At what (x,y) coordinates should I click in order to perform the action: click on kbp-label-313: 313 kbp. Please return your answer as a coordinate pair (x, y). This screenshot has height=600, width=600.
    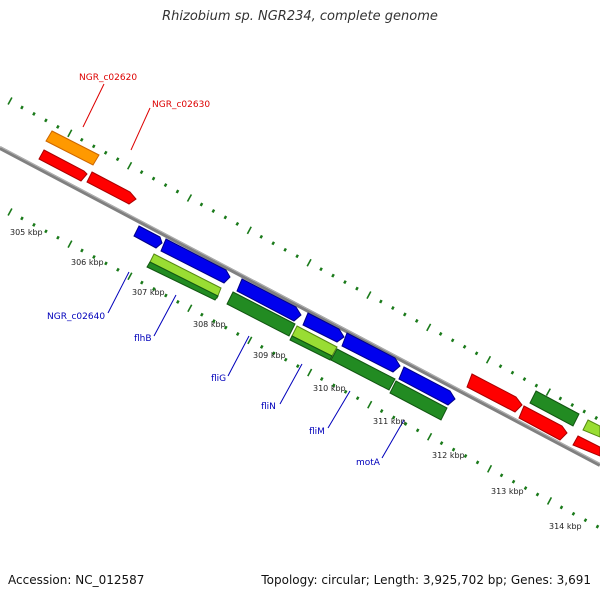
    Looking at the image, I should click on (507, 491).